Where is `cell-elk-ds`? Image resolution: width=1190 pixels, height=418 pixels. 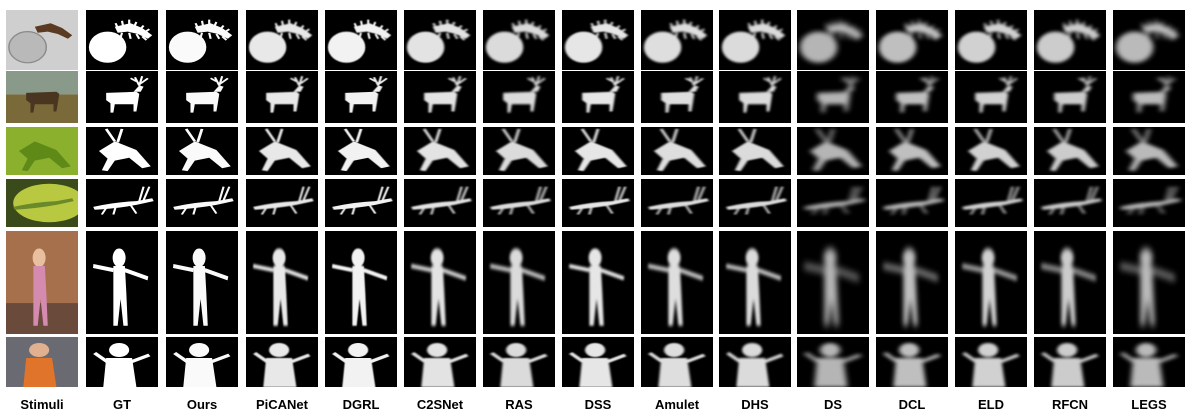
cell-elk-ds is located at coordinates (833, 97).